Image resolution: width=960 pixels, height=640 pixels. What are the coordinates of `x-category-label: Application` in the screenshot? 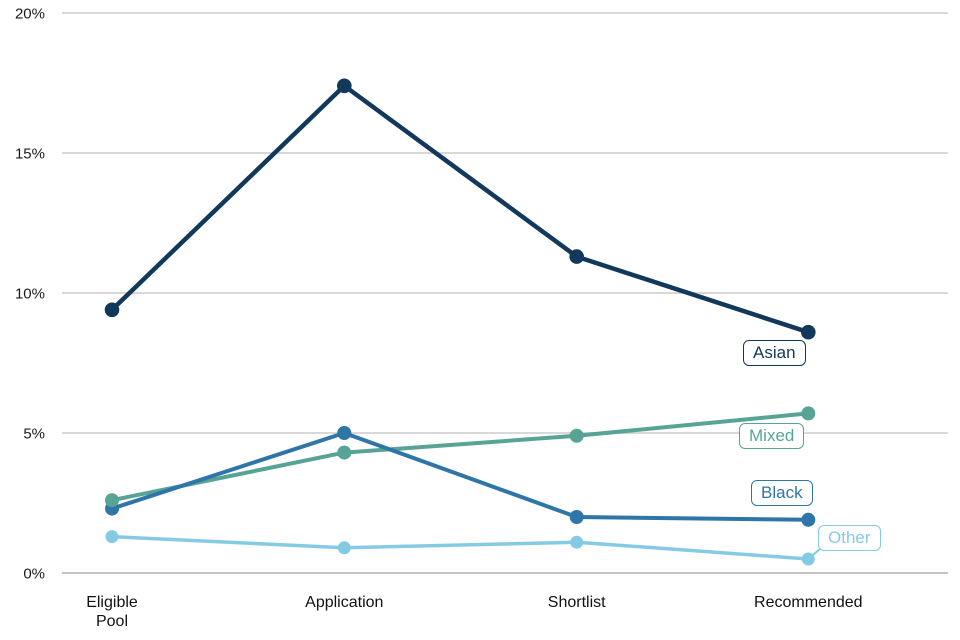 It's located at (344, 602).